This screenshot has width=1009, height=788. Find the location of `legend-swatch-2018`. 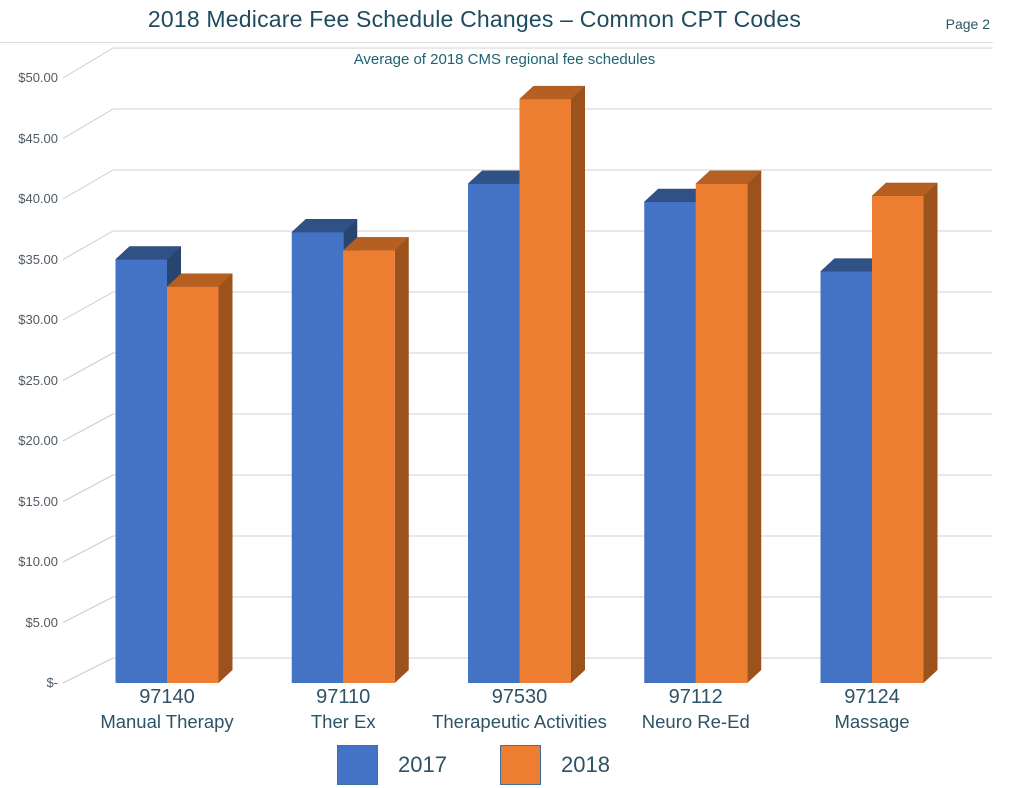

legend-swatch-2018 is located at coordinates (520, 765).